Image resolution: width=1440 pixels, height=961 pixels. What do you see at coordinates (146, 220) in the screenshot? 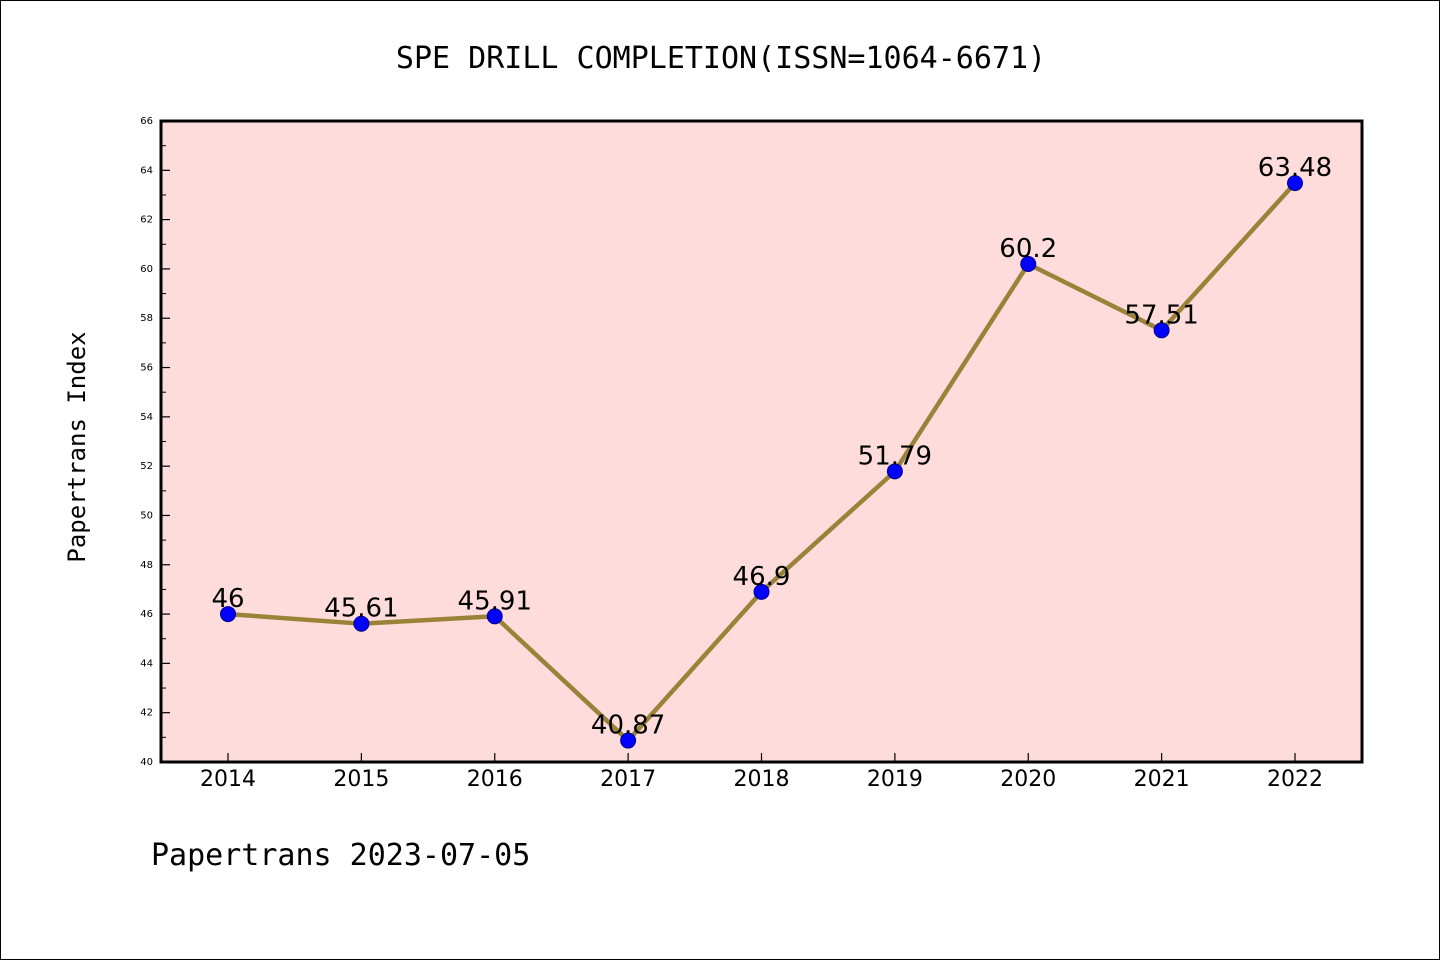
I see `y-tick-label: 62` at bounding box center [146, 220].